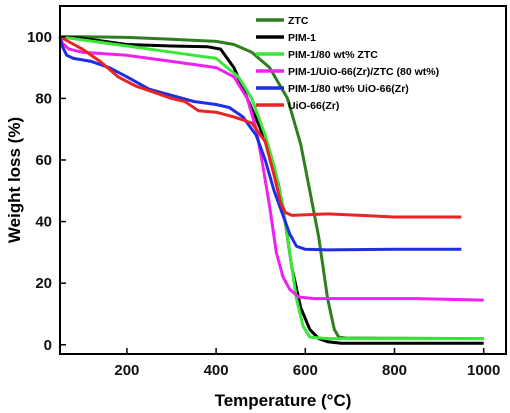 This screenshot has width=510, height=413. I want to click on y-axis-title: Weight loss (%), so click(14, 180).